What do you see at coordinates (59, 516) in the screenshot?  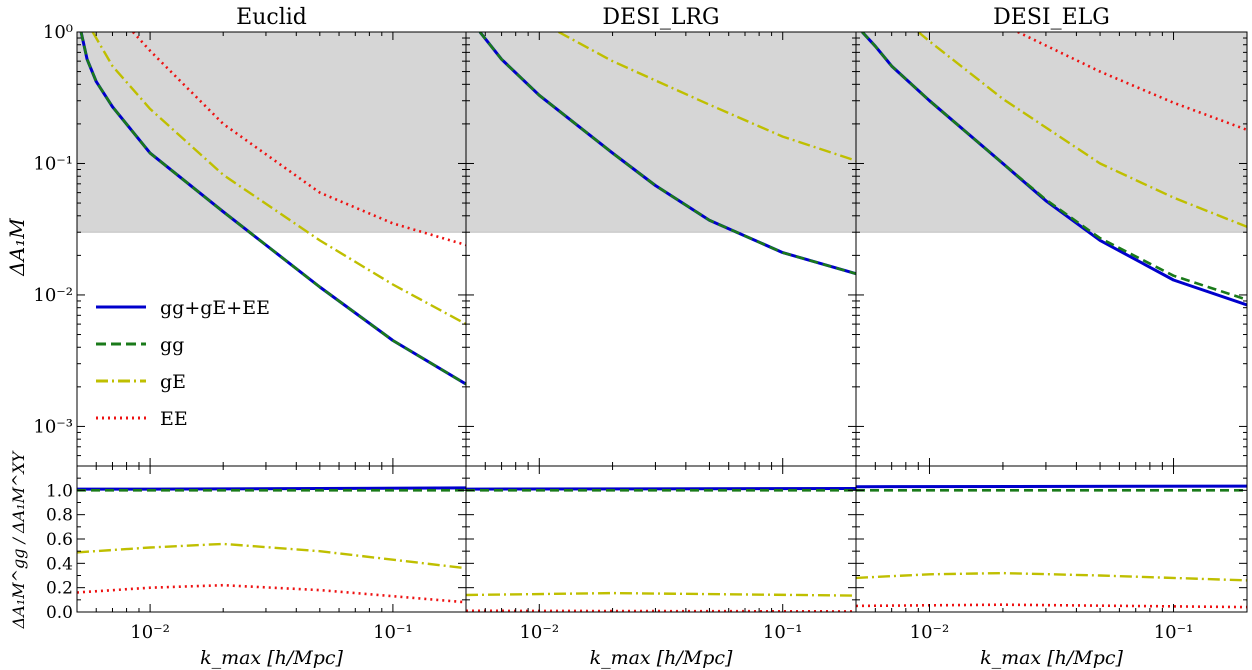 I see `y-tick-label-ratio: 0.8` at bounding box center [59, 516].